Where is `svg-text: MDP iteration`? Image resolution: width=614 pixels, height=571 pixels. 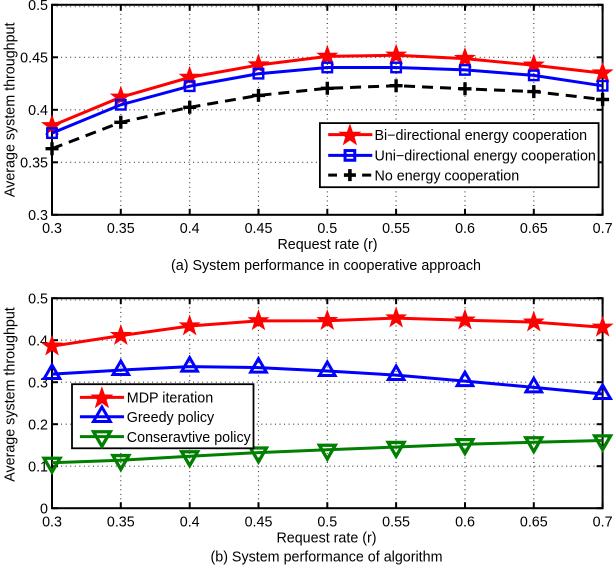
svg-text: MDP iteration is located at coordinates (170, 399).